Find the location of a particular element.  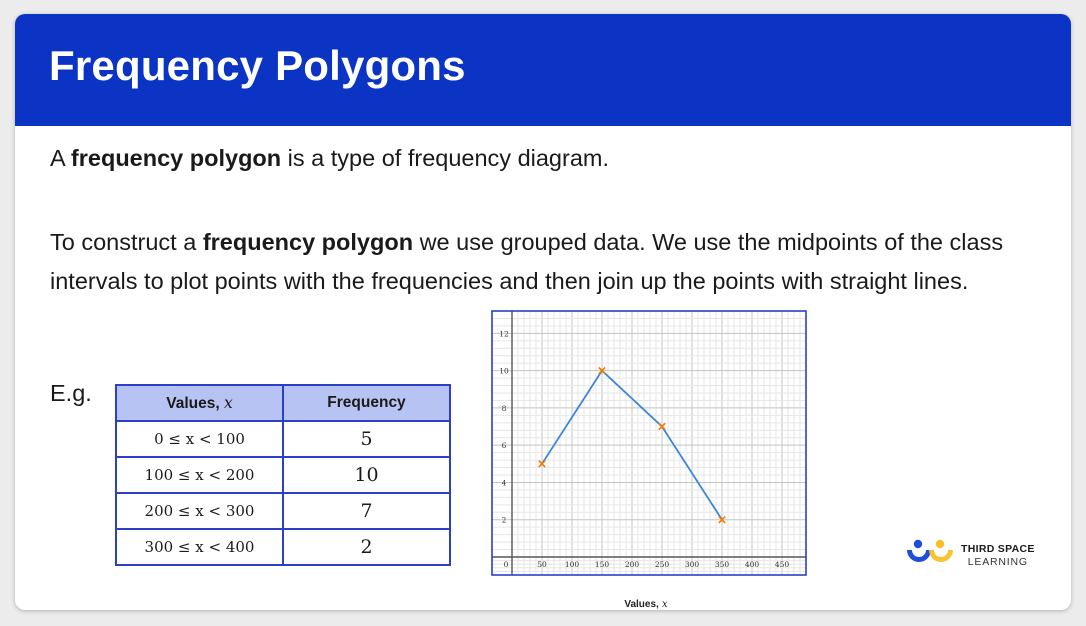

plot-area is located at coordinates (649, 443).